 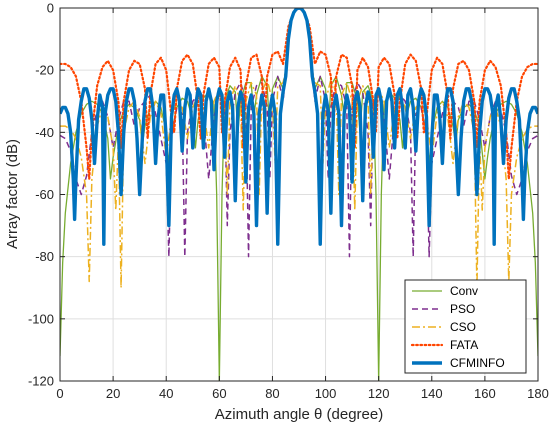 What do you see at coordinates (44, 132) in the screenshot?
I see `y-tick-label: -40` at bounding box center [44, 132].